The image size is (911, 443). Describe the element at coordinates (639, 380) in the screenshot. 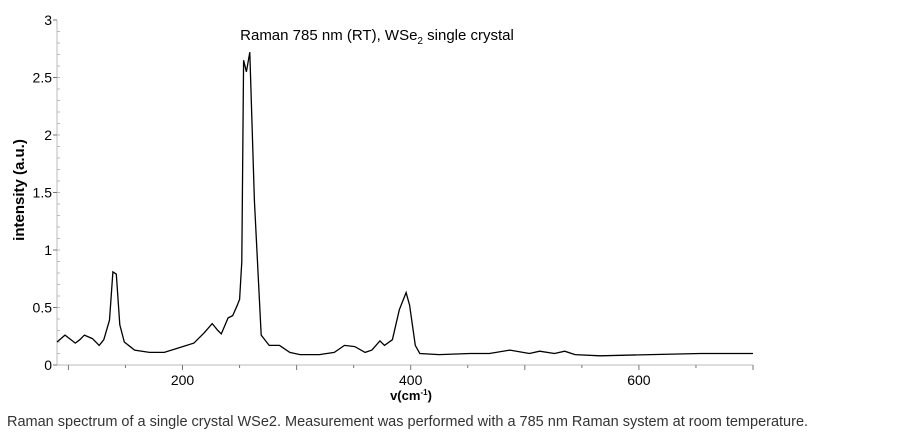

I see `x-tick-label: 600` at that location.